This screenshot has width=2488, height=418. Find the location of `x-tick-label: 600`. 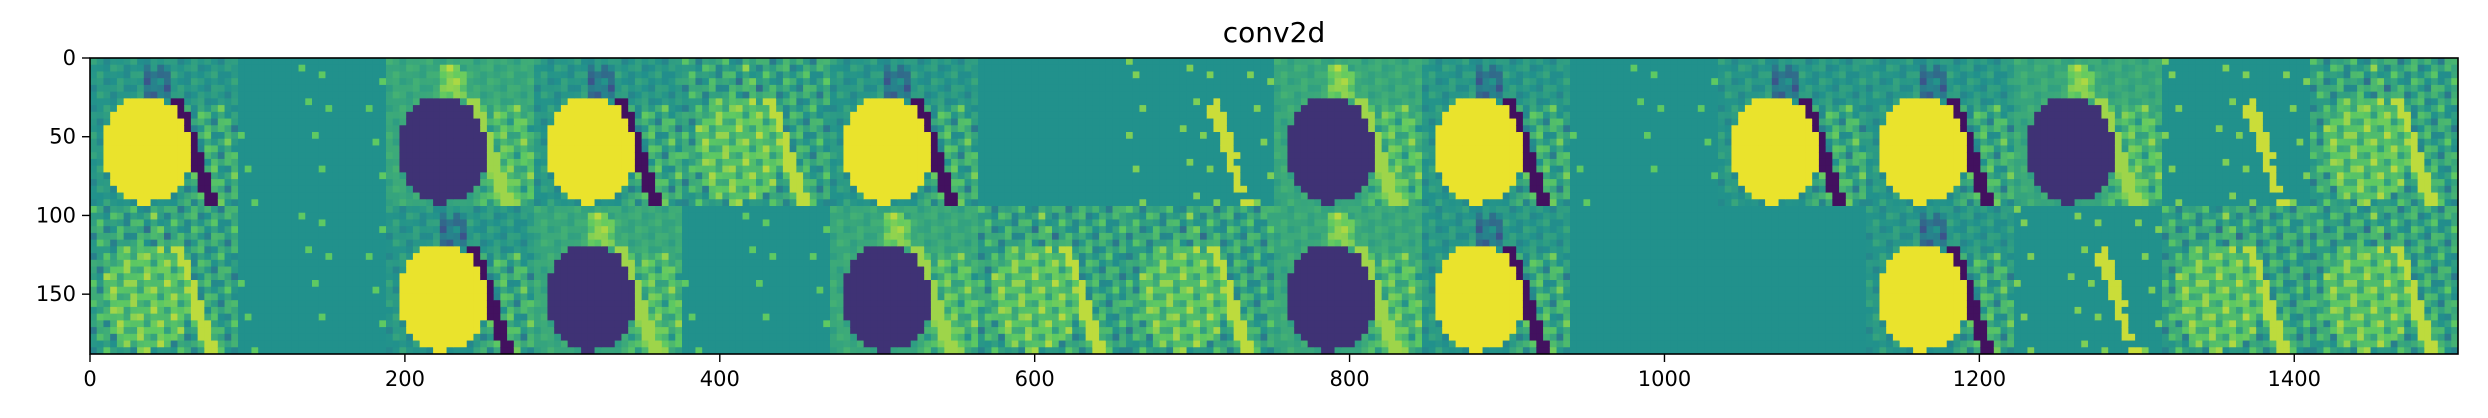

x-tick-label: 600 is located at coordinates (1035, 379).